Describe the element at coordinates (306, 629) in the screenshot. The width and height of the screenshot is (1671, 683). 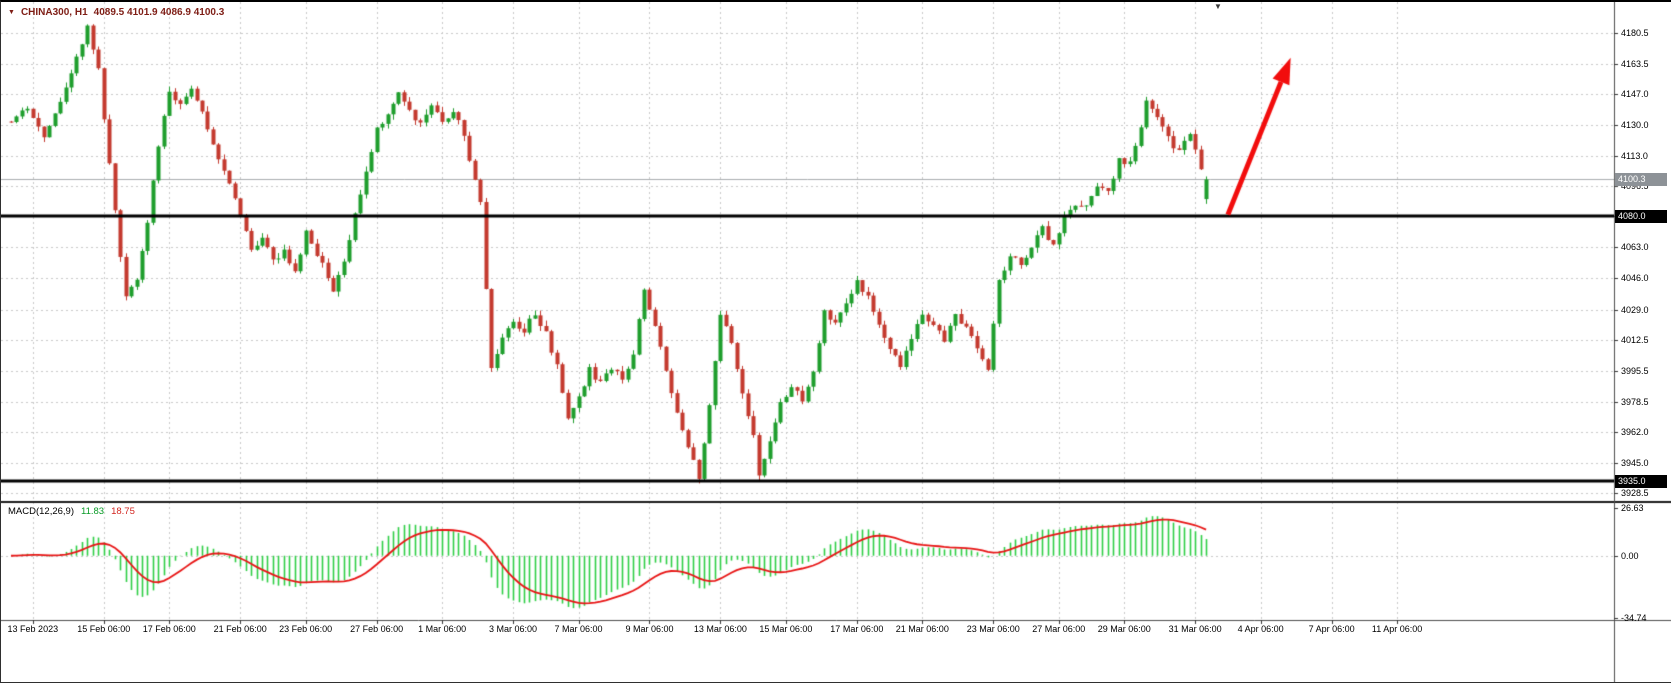
I see `time-tick-label: 23 Feb 06:00` at that location.